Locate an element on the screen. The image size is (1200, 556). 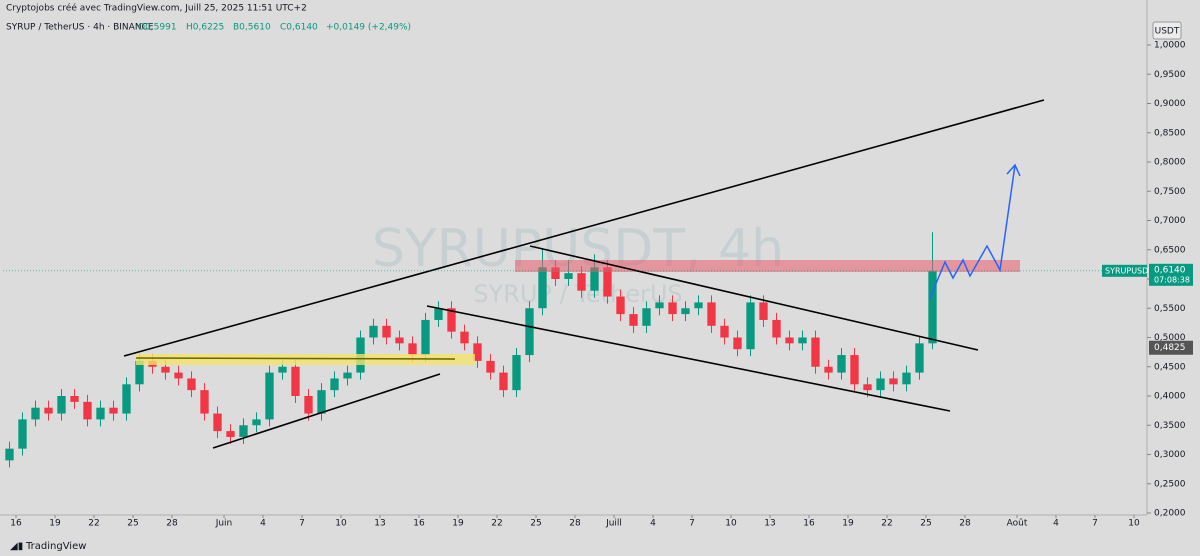
resistance-zone is located at coordinates (767, 266).